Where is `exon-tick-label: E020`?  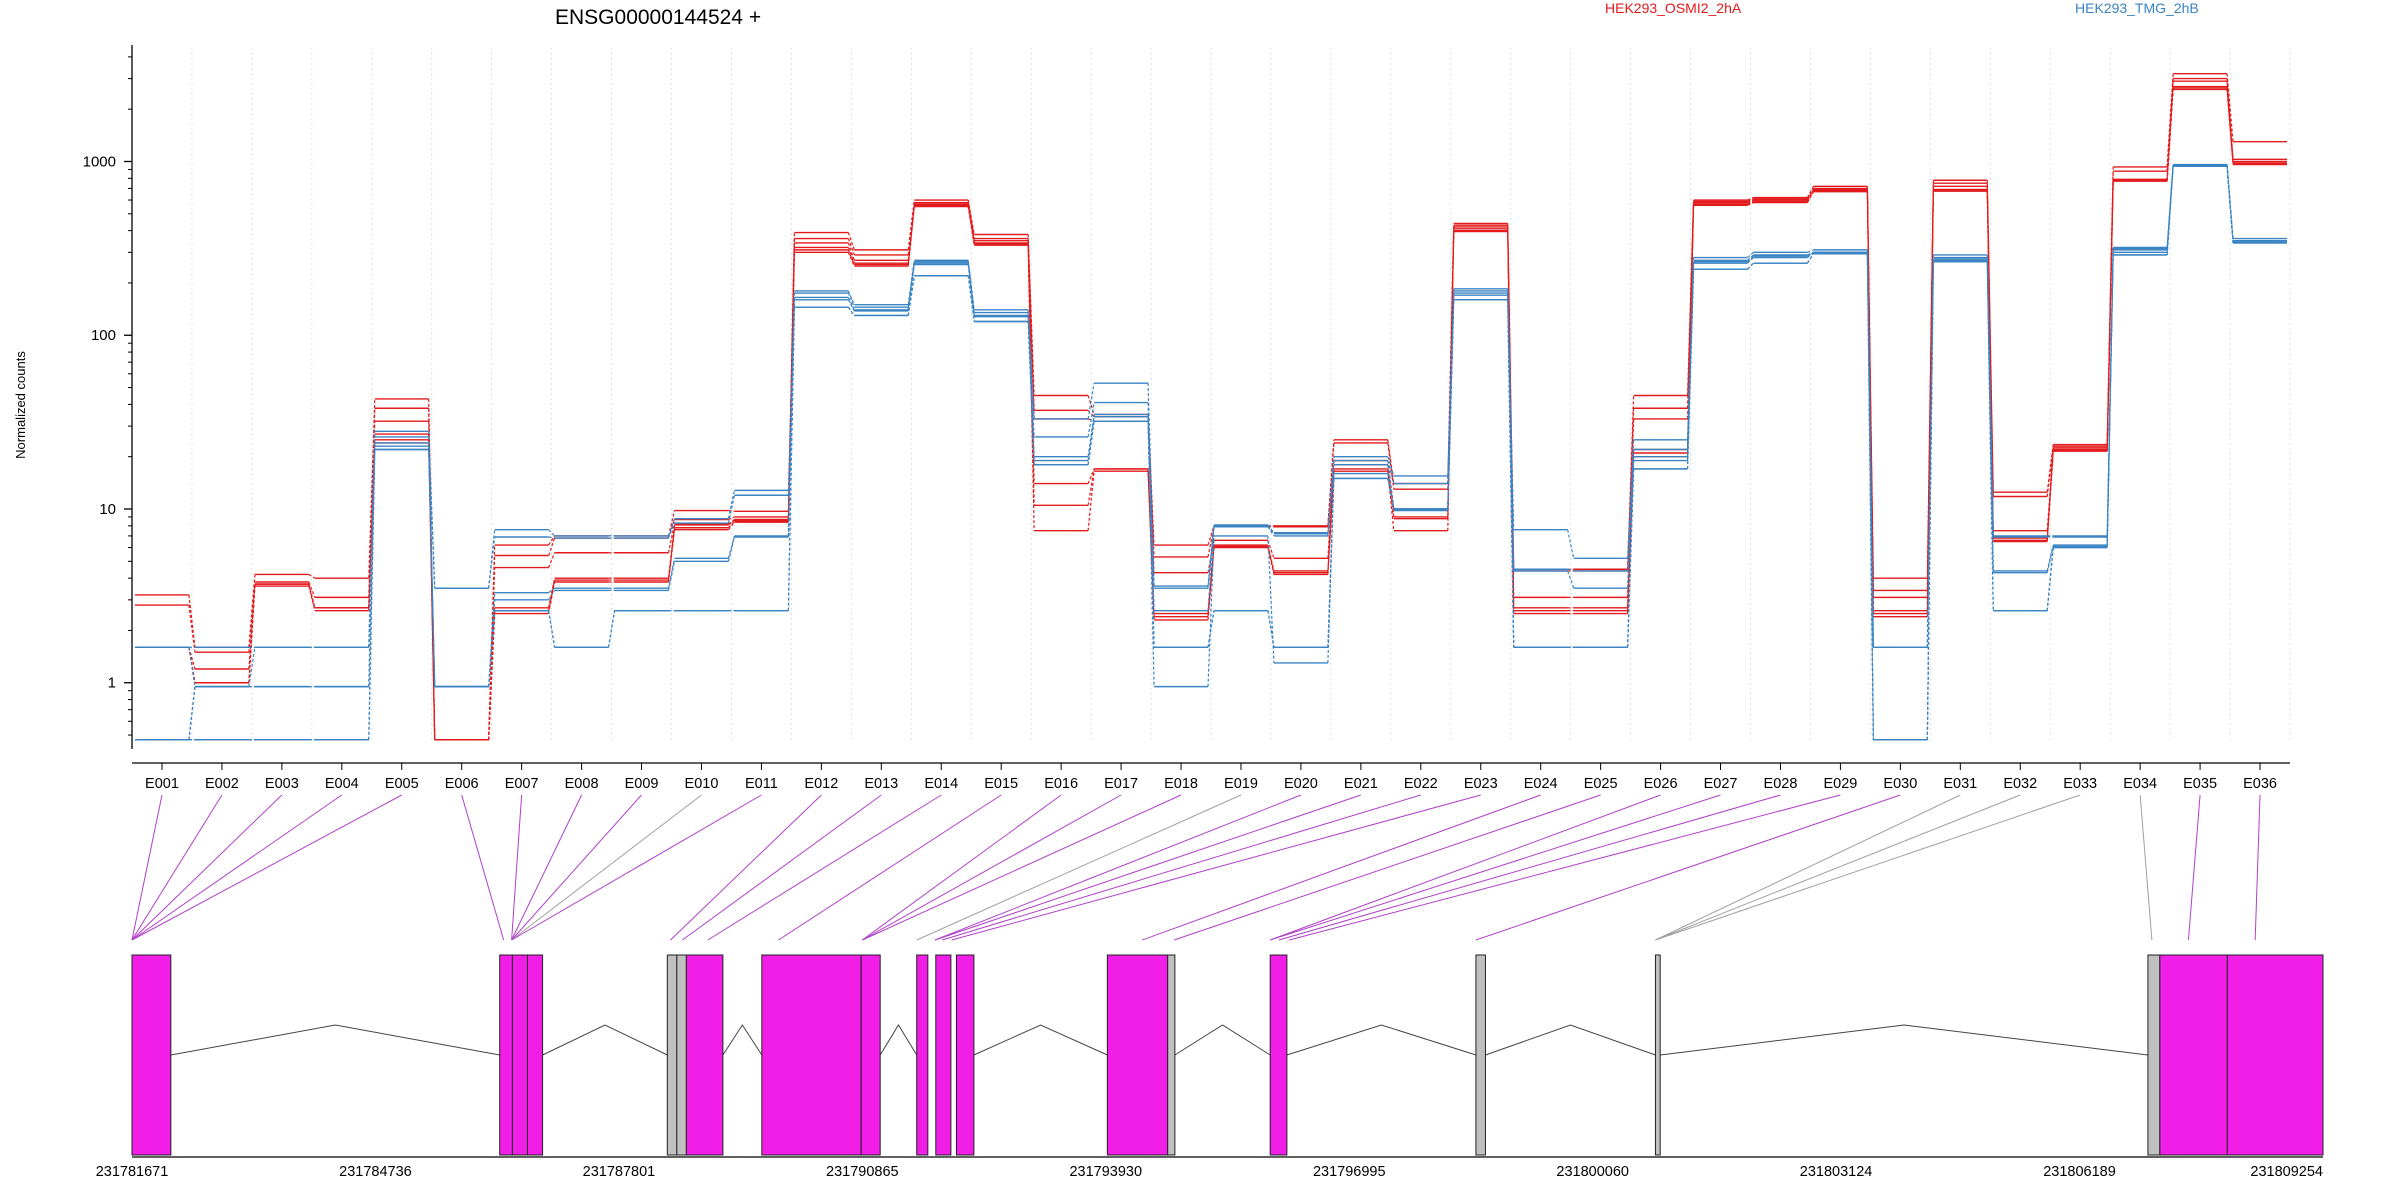
exon-tick-label: E020 is located at coordinates (1301, 784).